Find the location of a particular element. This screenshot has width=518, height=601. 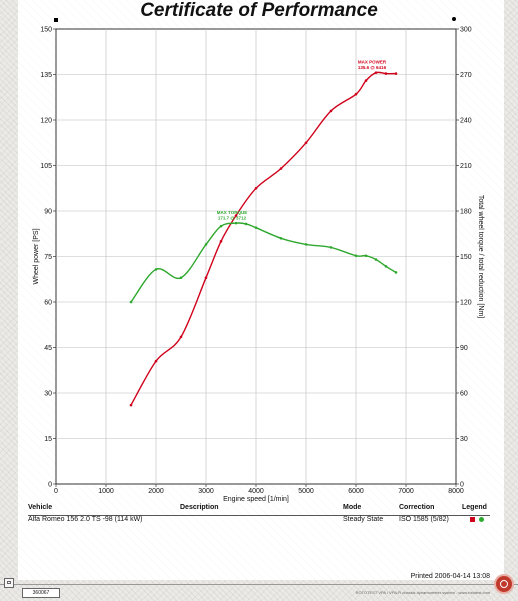

y-tick-label: 15 is located at coordinates (48, 439).